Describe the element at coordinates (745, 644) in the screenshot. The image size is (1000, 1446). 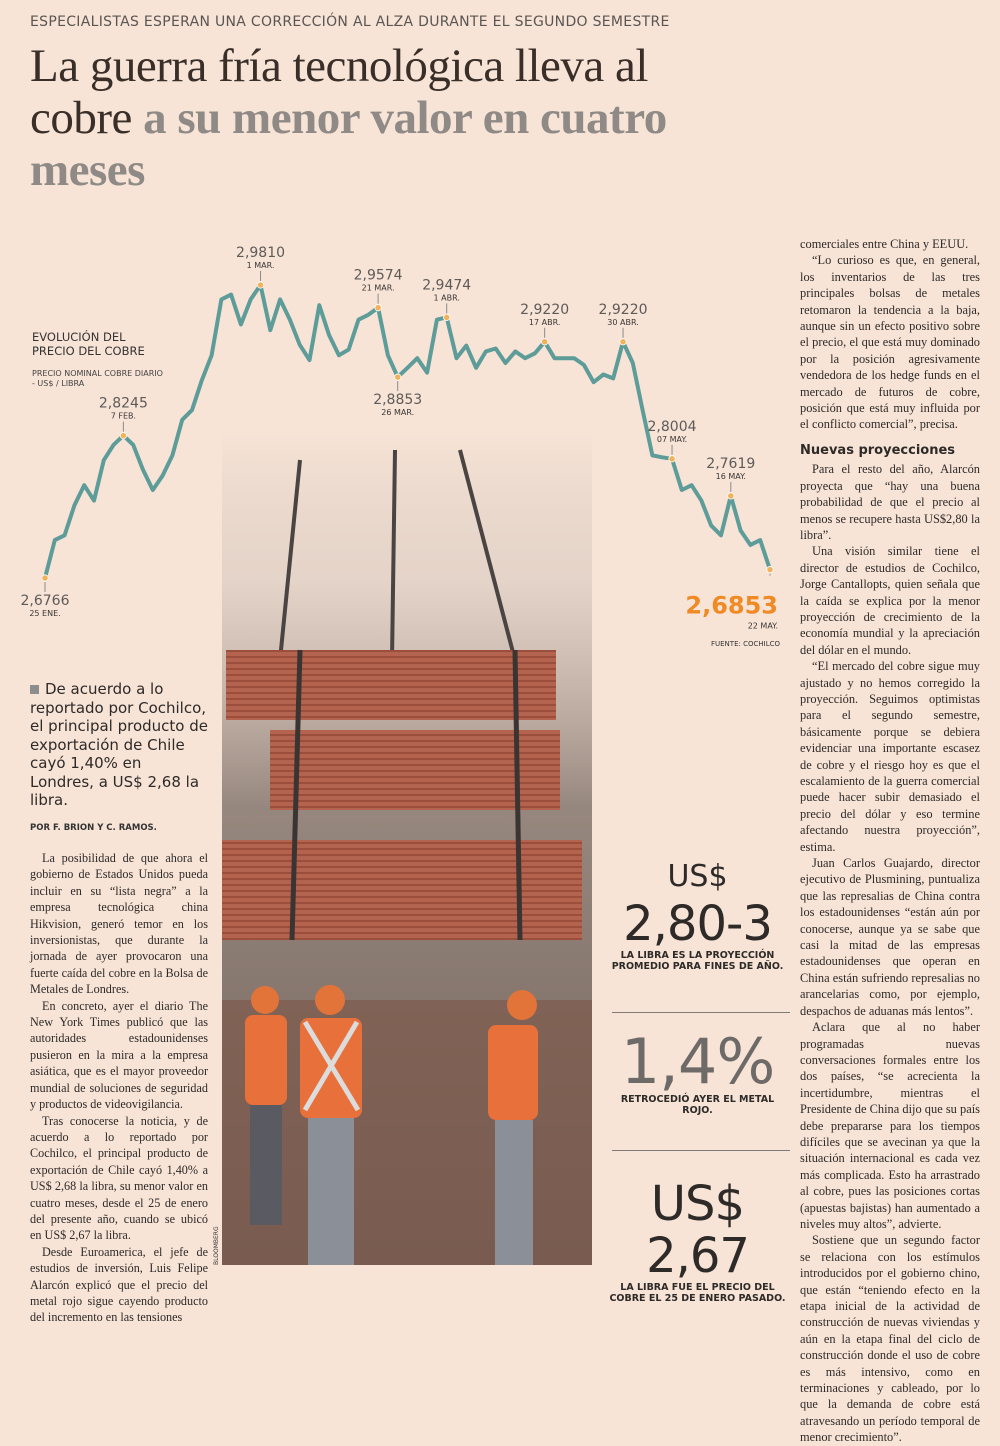
I see `chart-source: FUENTE: COCHILCO` at that location.